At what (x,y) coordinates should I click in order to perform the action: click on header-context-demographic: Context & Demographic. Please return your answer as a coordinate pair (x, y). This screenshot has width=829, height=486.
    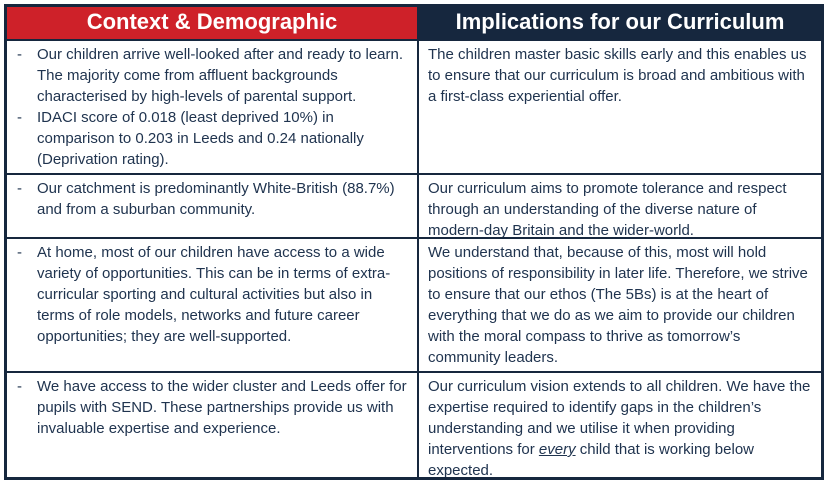
    Looking at the image, I should click on (212, 23).